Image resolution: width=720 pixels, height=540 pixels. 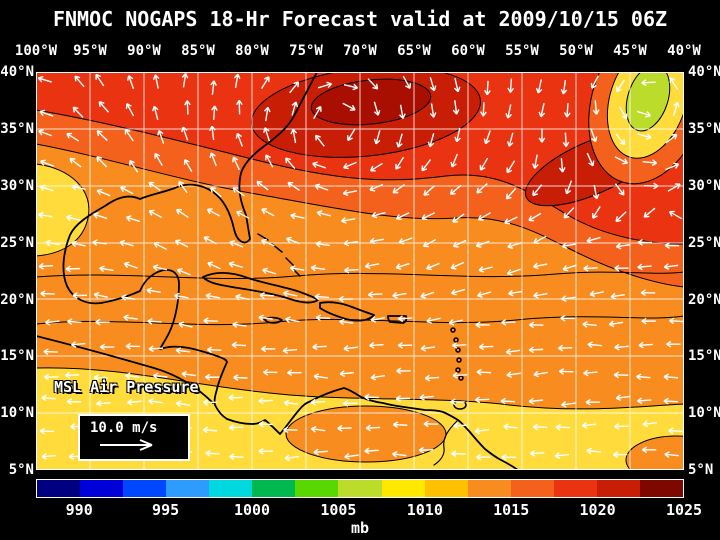 What do you see at coordinates (704, 413) in the screenshot?
I see `lat-tick-label-right: 10°N` at bounding box center [704, 413].